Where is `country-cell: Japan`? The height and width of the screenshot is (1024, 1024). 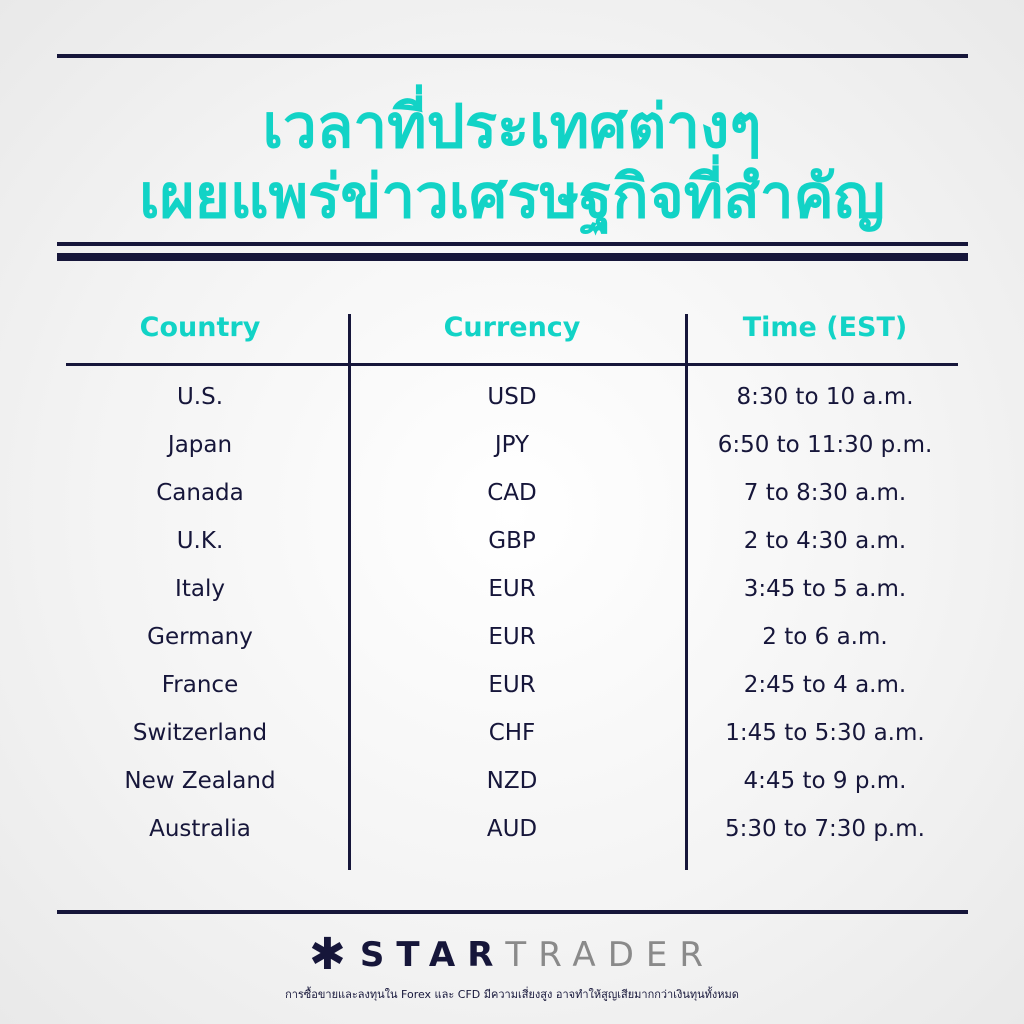
country-cell: Japan is located at coordinates (200, 445).